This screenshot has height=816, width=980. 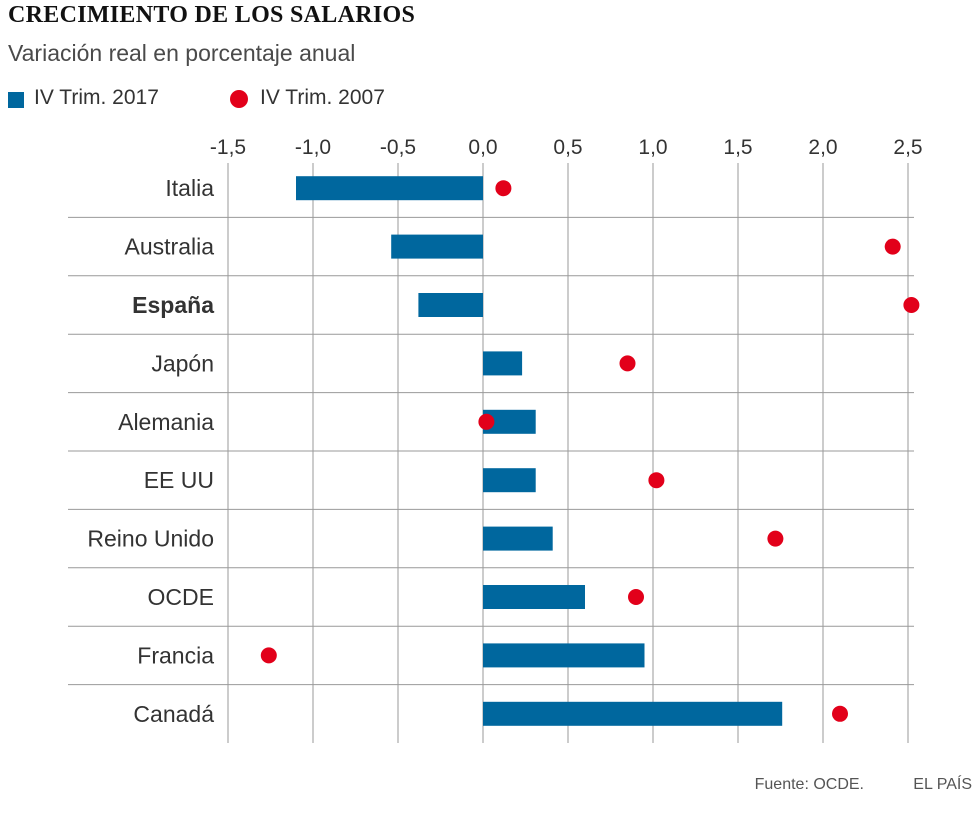 What do you see at coordinates (567, 147) in the screenshot?
I see `x-tick-label: 0,5` at bounding box center [567, 147].